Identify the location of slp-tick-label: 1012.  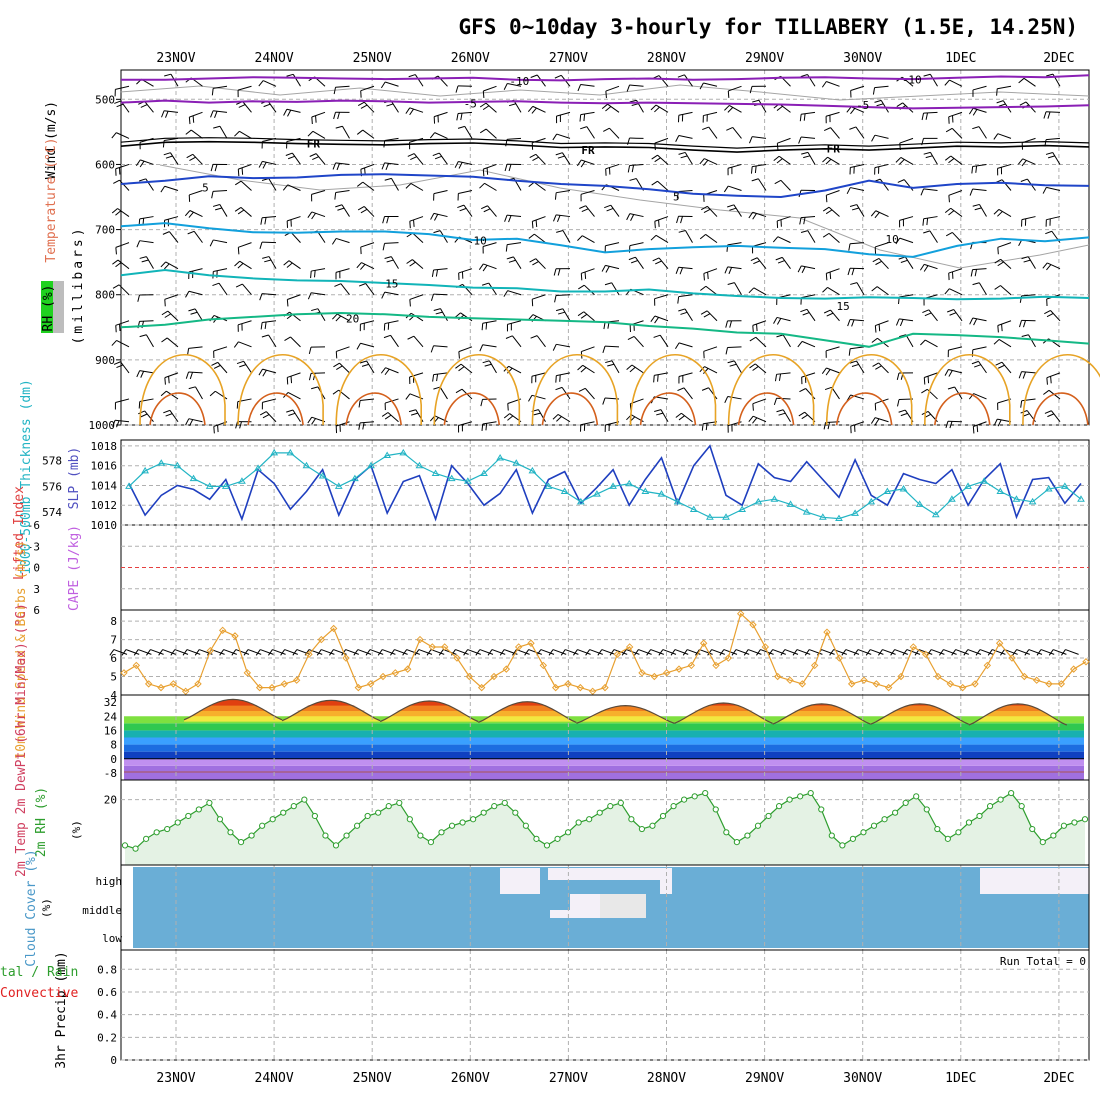
(104, 505).